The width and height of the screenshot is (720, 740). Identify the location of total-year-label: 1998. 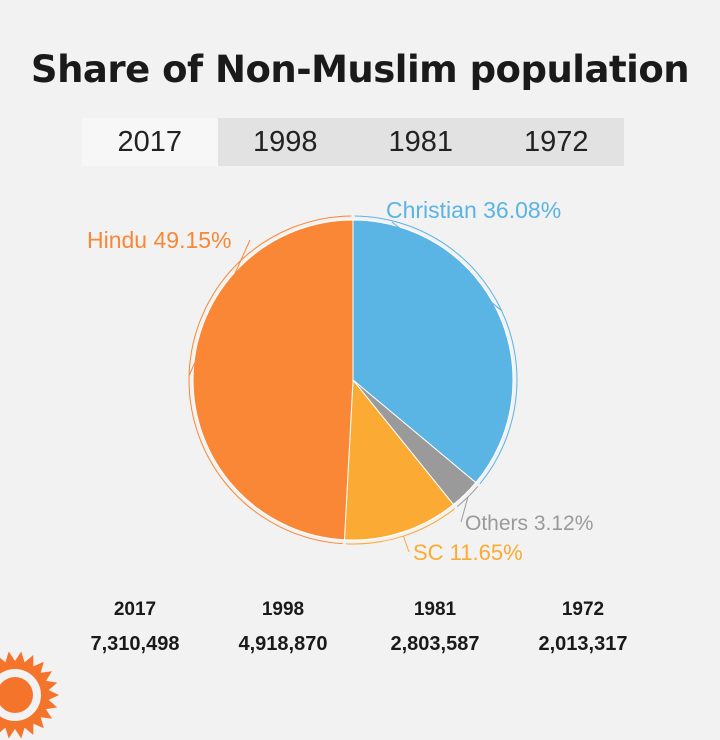
(283, 609).